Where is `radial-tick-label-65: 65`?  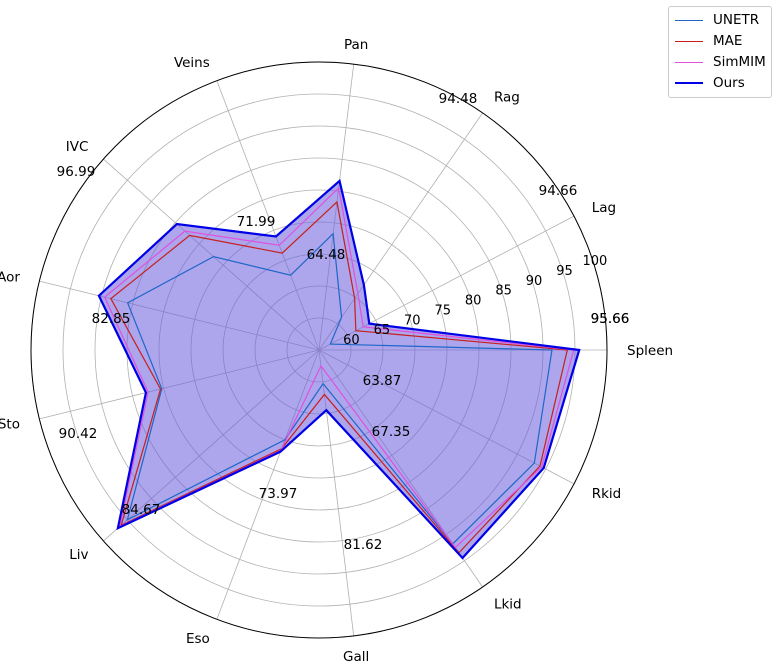 radial-tick-label-65: 65 is located at coordinates (382, 330).